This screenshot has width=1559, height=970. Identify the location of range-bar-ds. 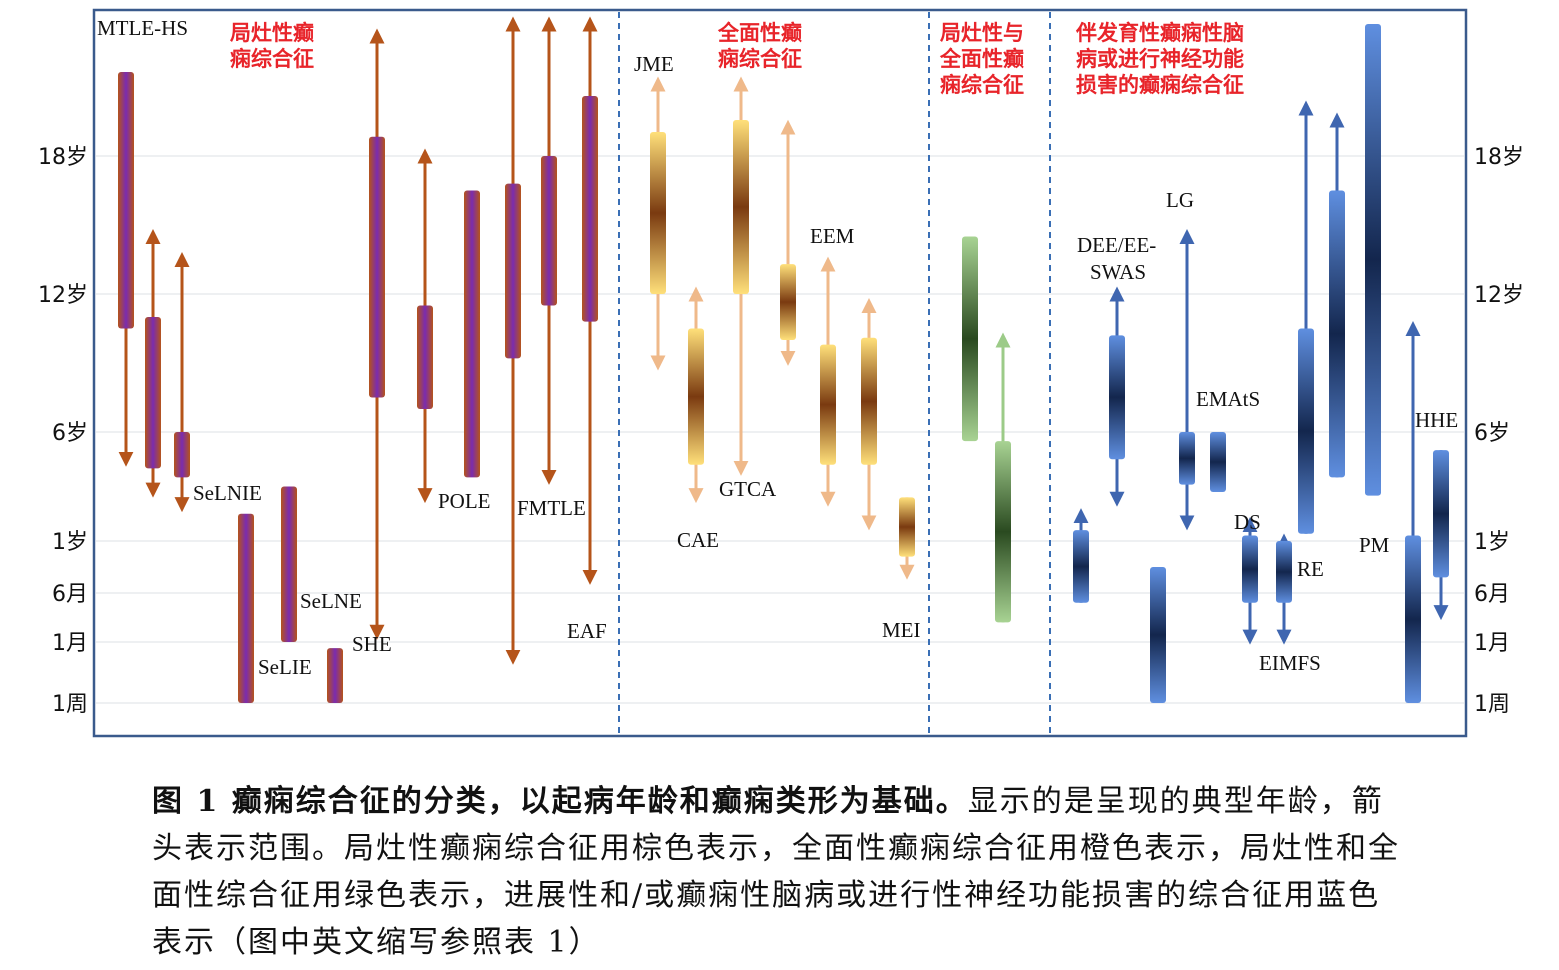
(1250, 569).